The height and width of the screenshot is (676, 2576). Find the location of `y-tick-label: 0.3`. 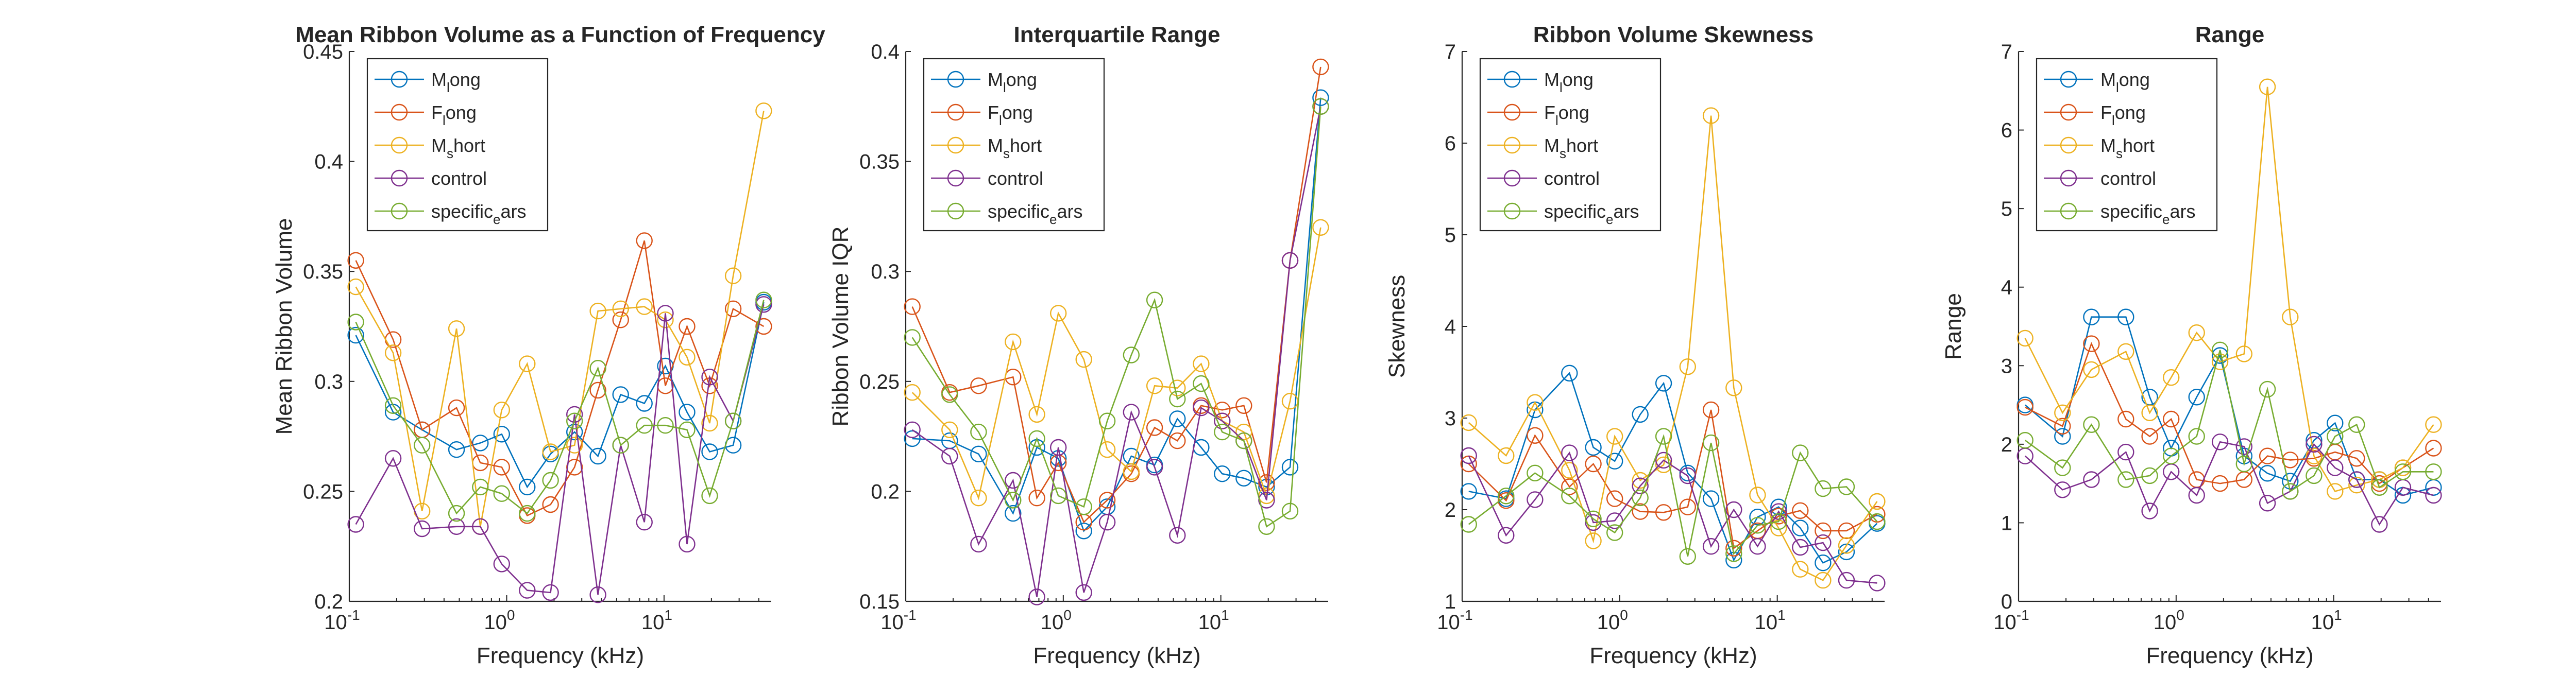

y-tick-label: 0.3 is located at coordinates (885, 272).